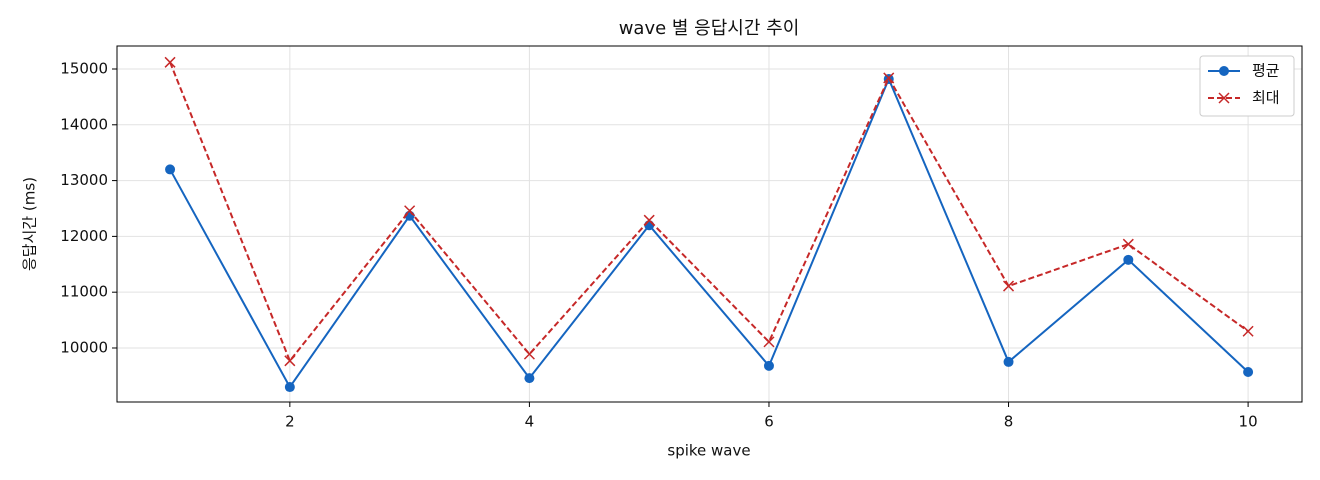  I want to click on y-tick-label: 13000, so click(84, 180).